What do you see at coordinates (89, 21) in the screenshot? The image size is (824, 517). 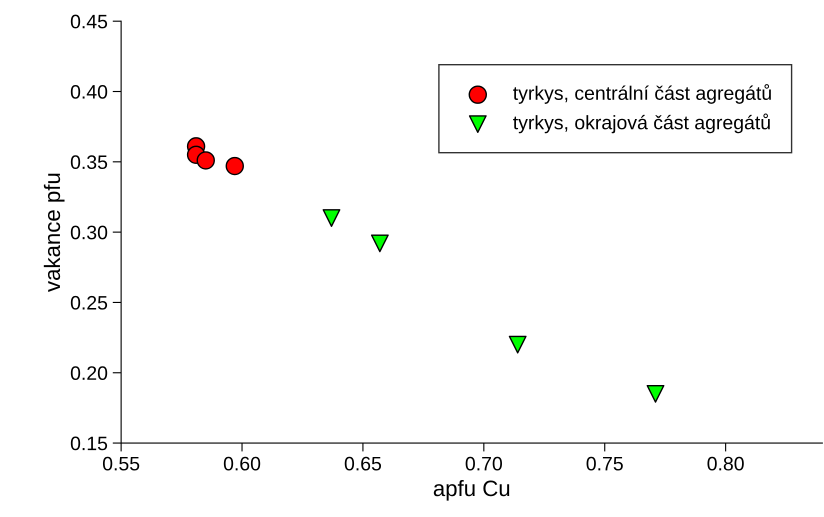 I see `y-tick-label: 0.45` at bounding box center [89, 21].